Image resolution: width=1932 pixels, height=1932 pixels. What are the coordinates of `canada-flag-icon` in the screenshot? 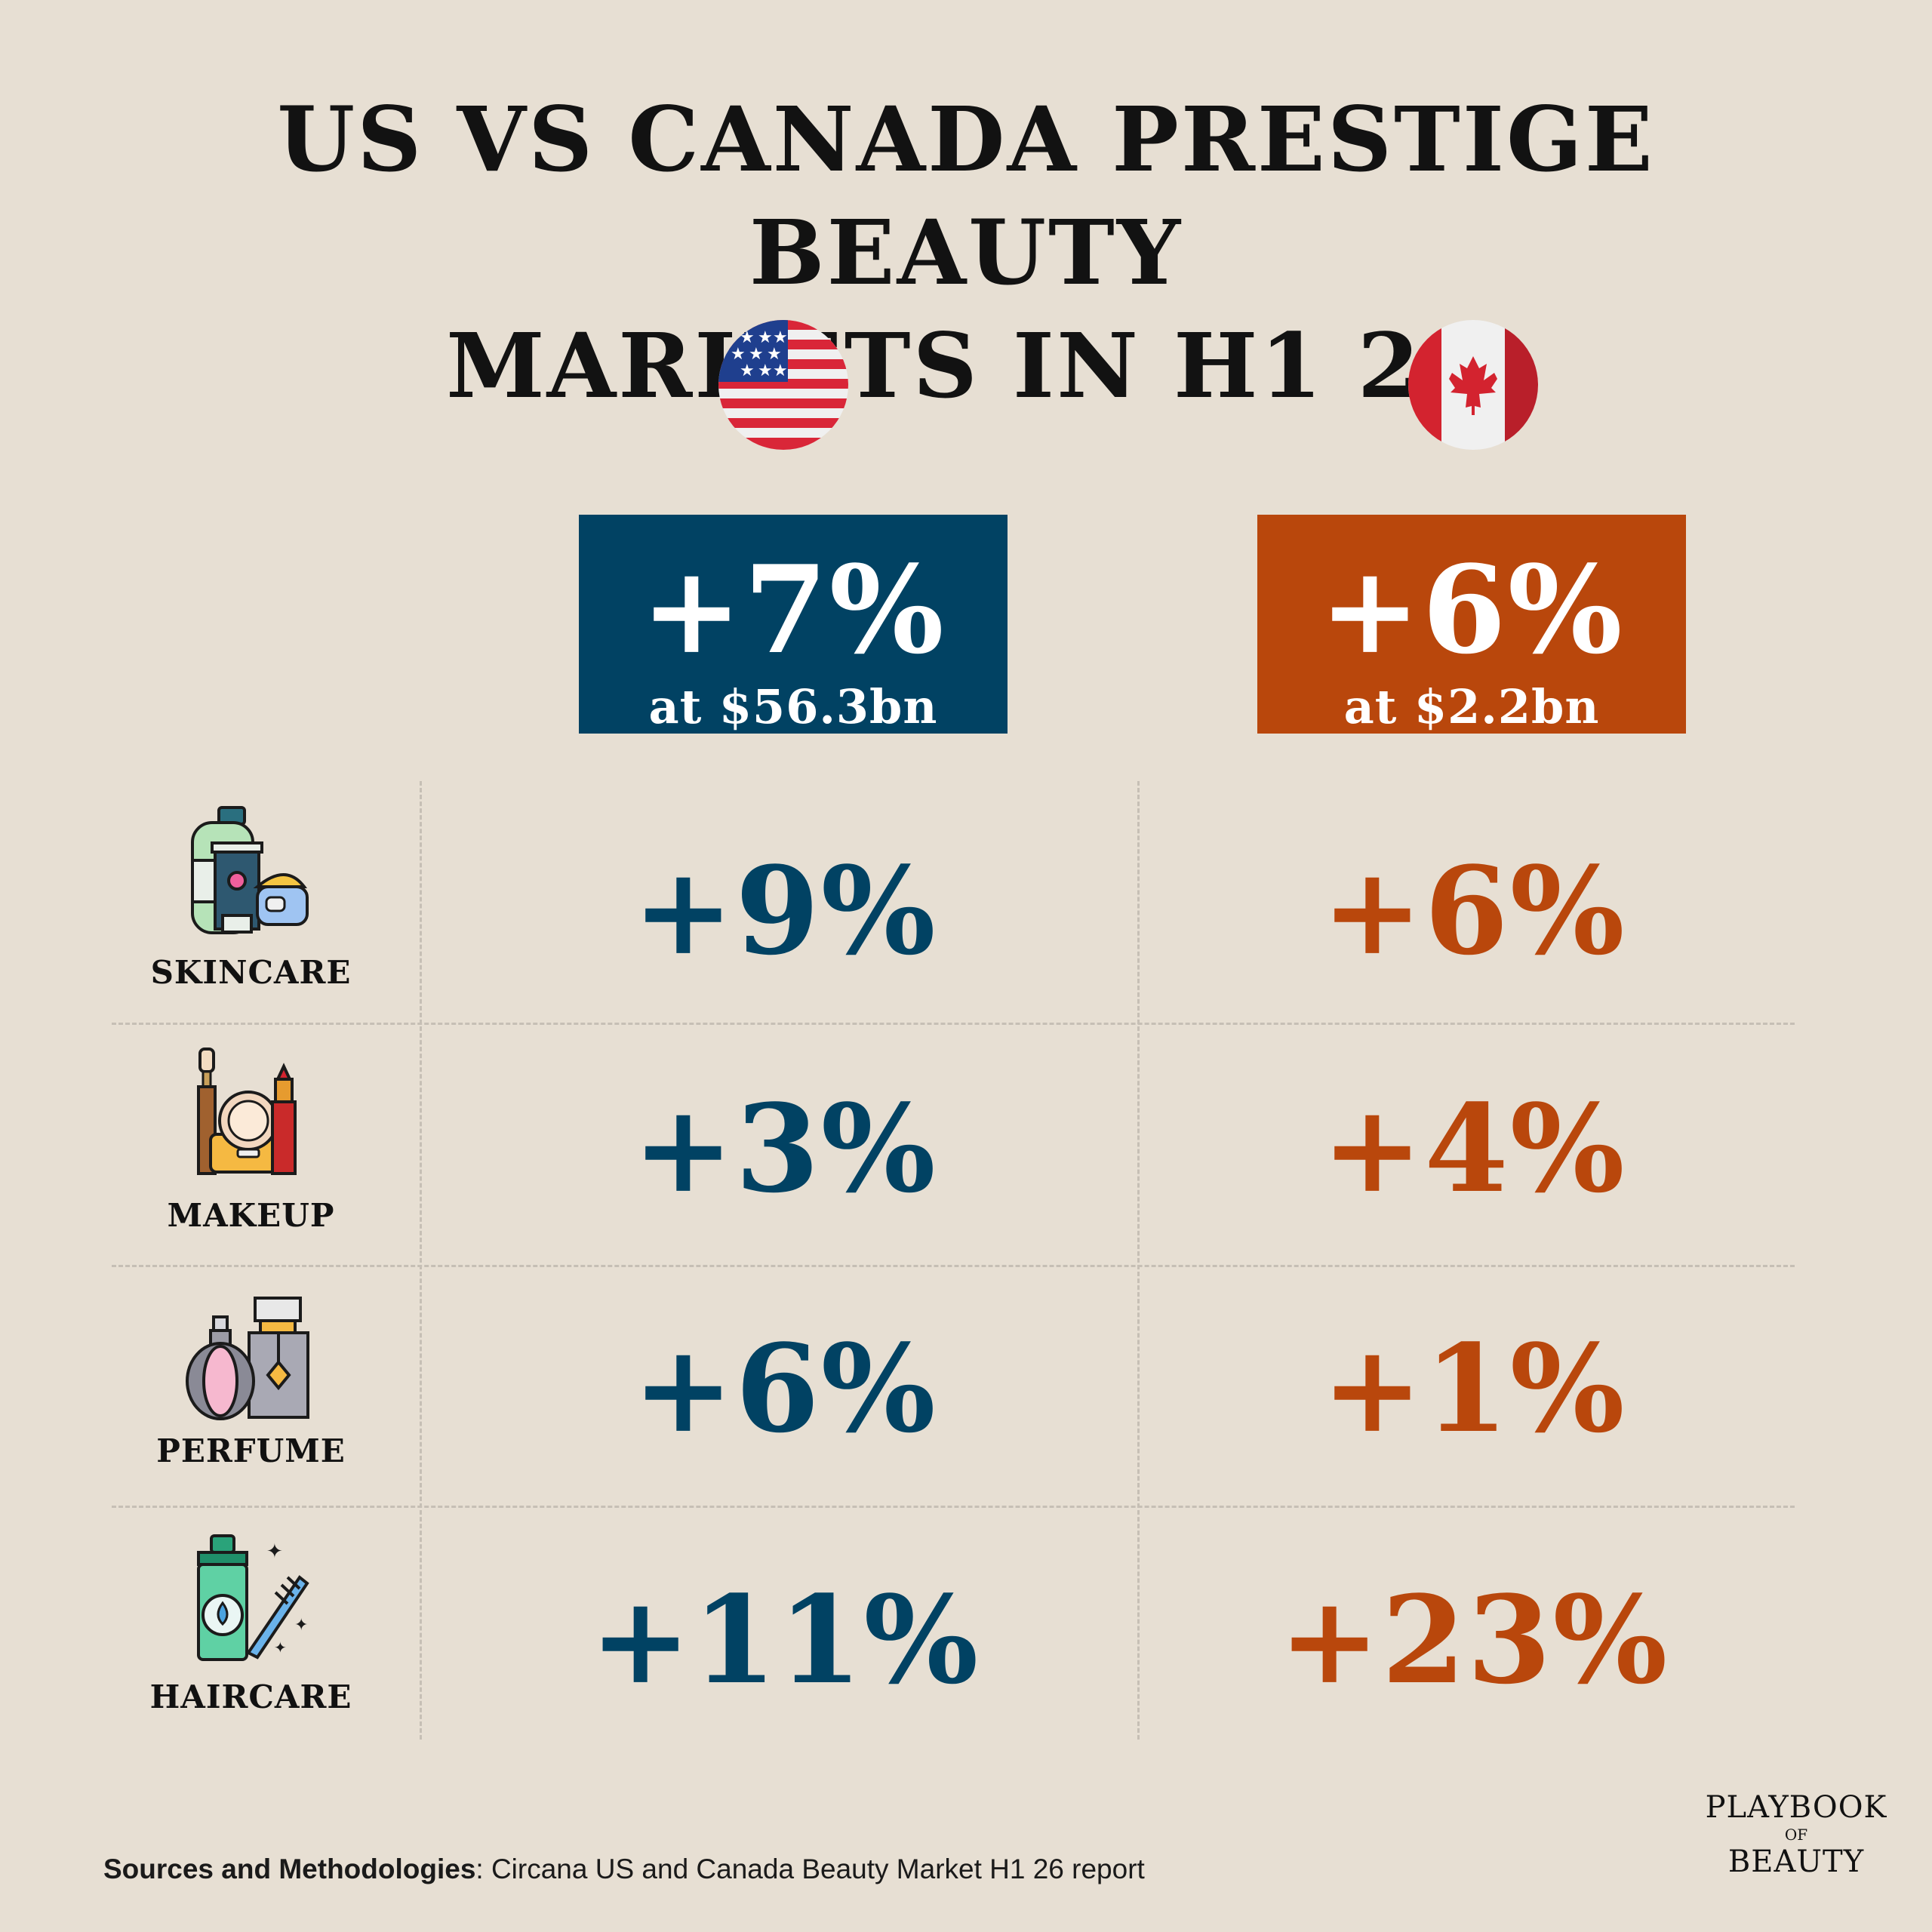 It's located at (1473, 385).